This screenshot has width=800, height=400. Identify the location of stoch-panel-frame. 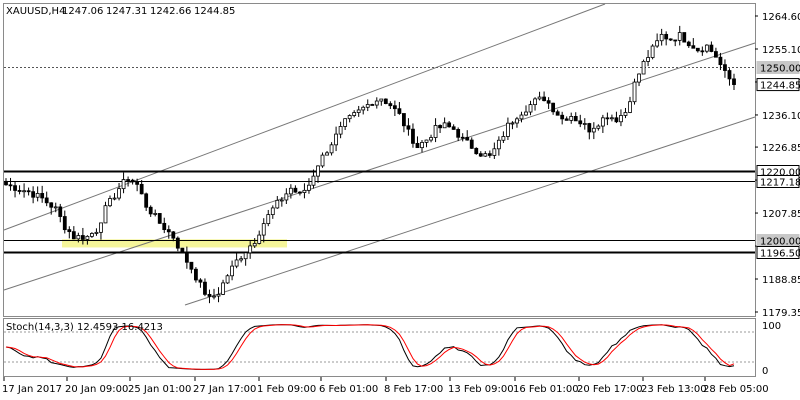
(379, 347).